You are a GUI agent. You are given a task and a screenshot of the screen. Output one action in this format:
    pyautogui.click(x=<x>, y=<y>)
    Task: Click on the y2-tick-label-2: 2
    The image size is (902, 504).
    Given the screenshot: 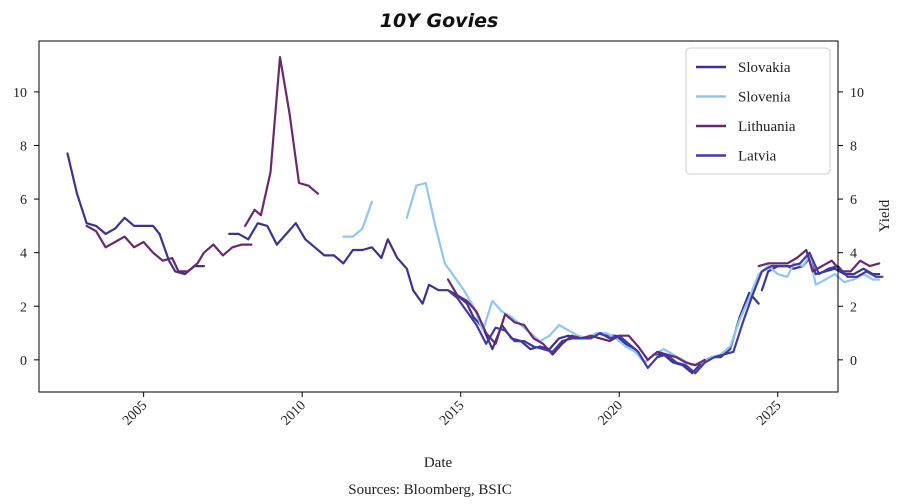 What is the action you would take?
    pyautogui.click(x=853, y=307)
    